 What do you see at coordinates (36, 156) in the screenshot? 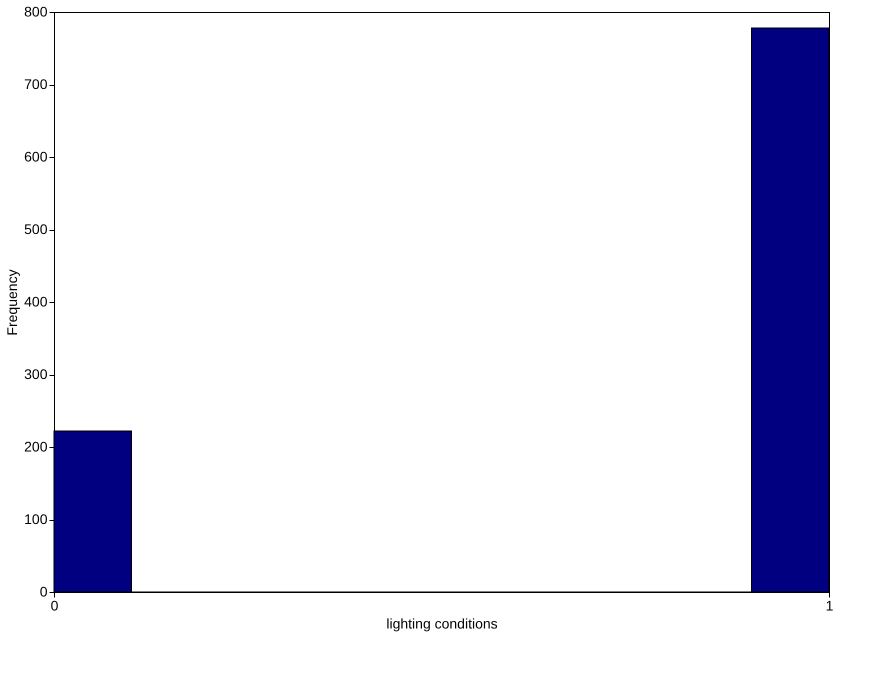
I see `y-tick-label: 600` at bounding box center [36, 156].